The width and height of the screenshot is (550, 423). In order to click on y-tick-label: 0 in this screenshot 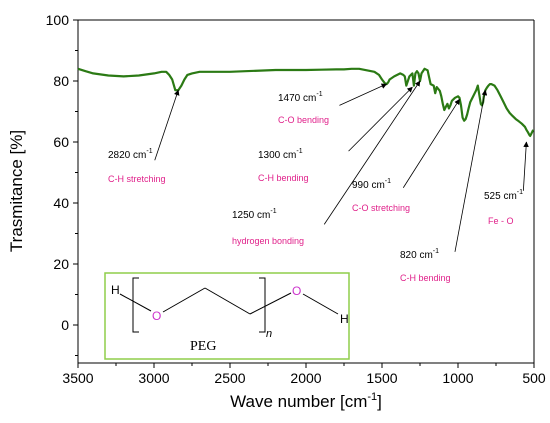, I will do `click(65, 325)`.